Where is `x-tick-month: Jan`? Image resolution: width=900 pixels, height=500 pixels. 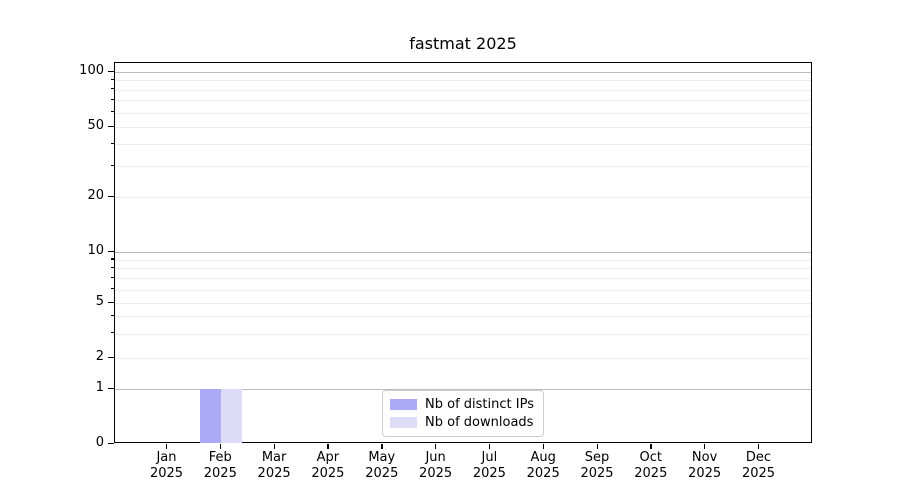
x-tick-month: Jan is located at coordinates (166, 457).